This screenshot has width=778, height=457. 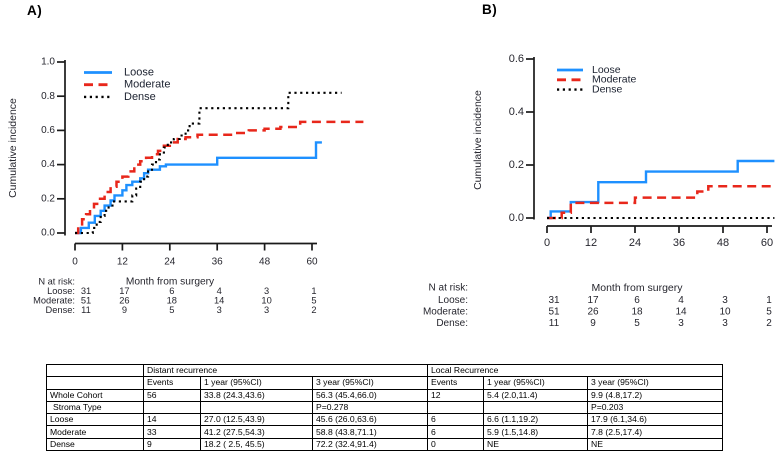 What do you see at coordinates (655, 383) in the screenshot?
I see `column-header: 3 year (95%CI)` at bounding box center [655, 383].